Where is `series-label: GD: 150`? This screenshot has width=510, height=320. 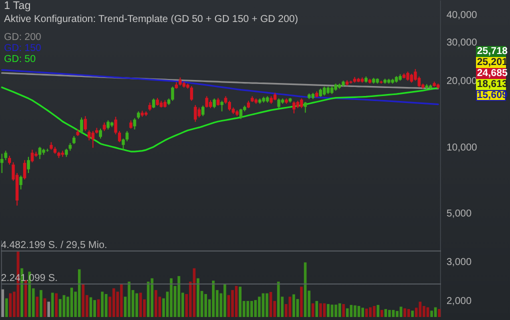 series-label: GD: 150 is located at coordinates (23, 48).